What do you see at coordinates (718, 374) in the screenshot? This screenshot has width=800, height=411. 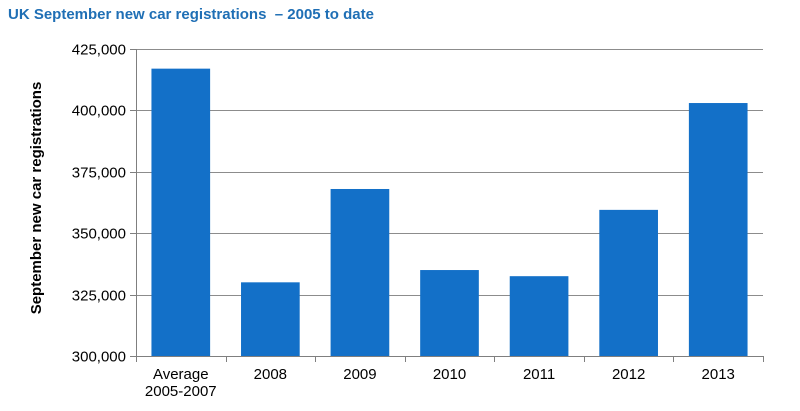 I see `x-tick-label: 2013` at bounding box center [718, 374].